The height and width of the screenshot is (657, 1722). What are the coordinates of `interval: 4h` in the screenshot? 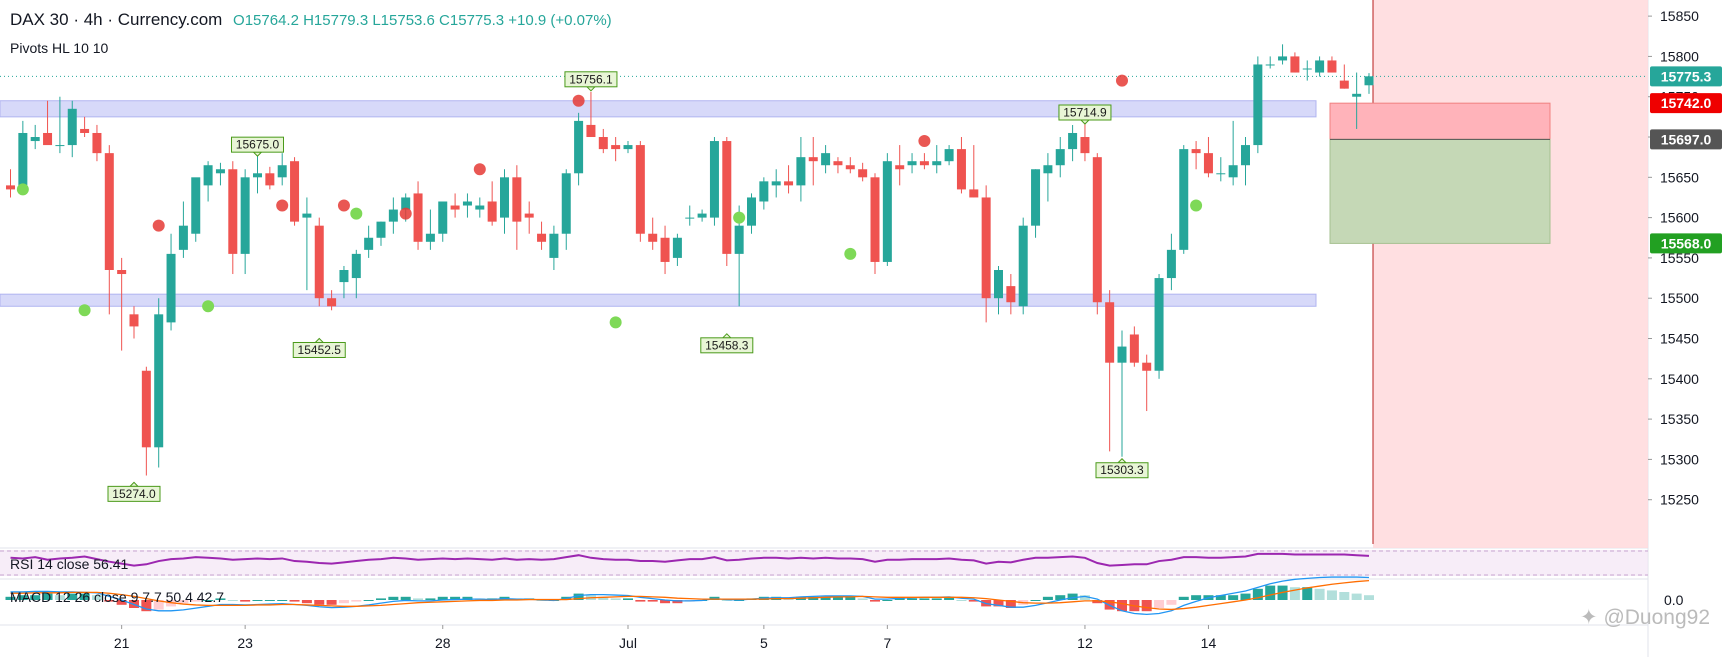 It's located at (93, 19).